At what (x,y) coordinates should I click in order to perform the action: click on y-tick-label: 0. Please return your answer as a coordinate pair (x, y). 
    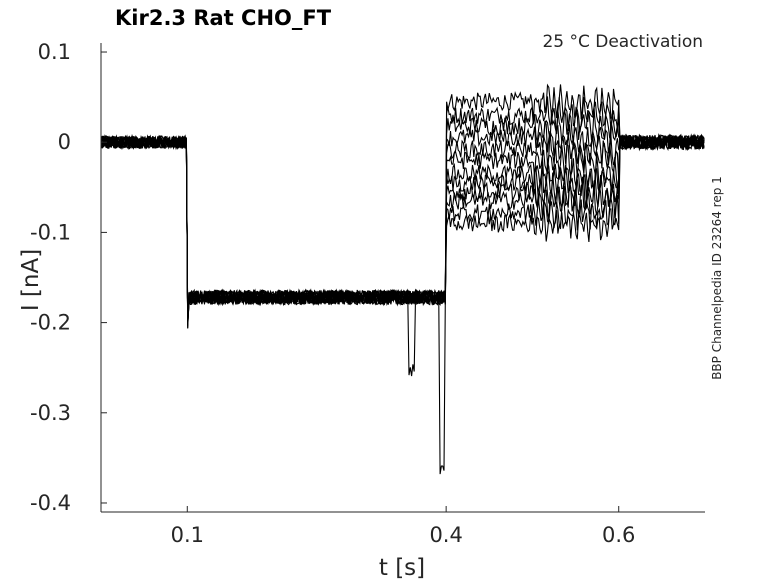
    Looking at the image, I should click on (64, 142).